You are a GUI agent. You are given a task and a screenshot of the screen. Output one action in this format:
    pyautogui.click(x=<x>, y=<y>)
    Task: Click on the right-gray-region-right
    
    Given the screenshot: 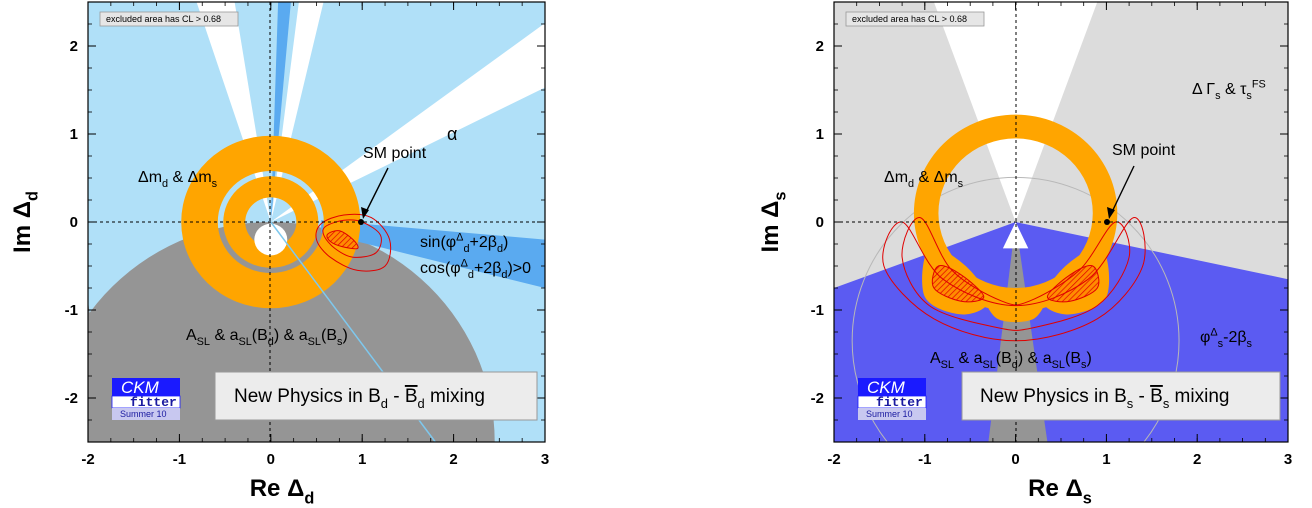 What is the action you would take?
    pyautogui.click(x=1151, y=143)
    